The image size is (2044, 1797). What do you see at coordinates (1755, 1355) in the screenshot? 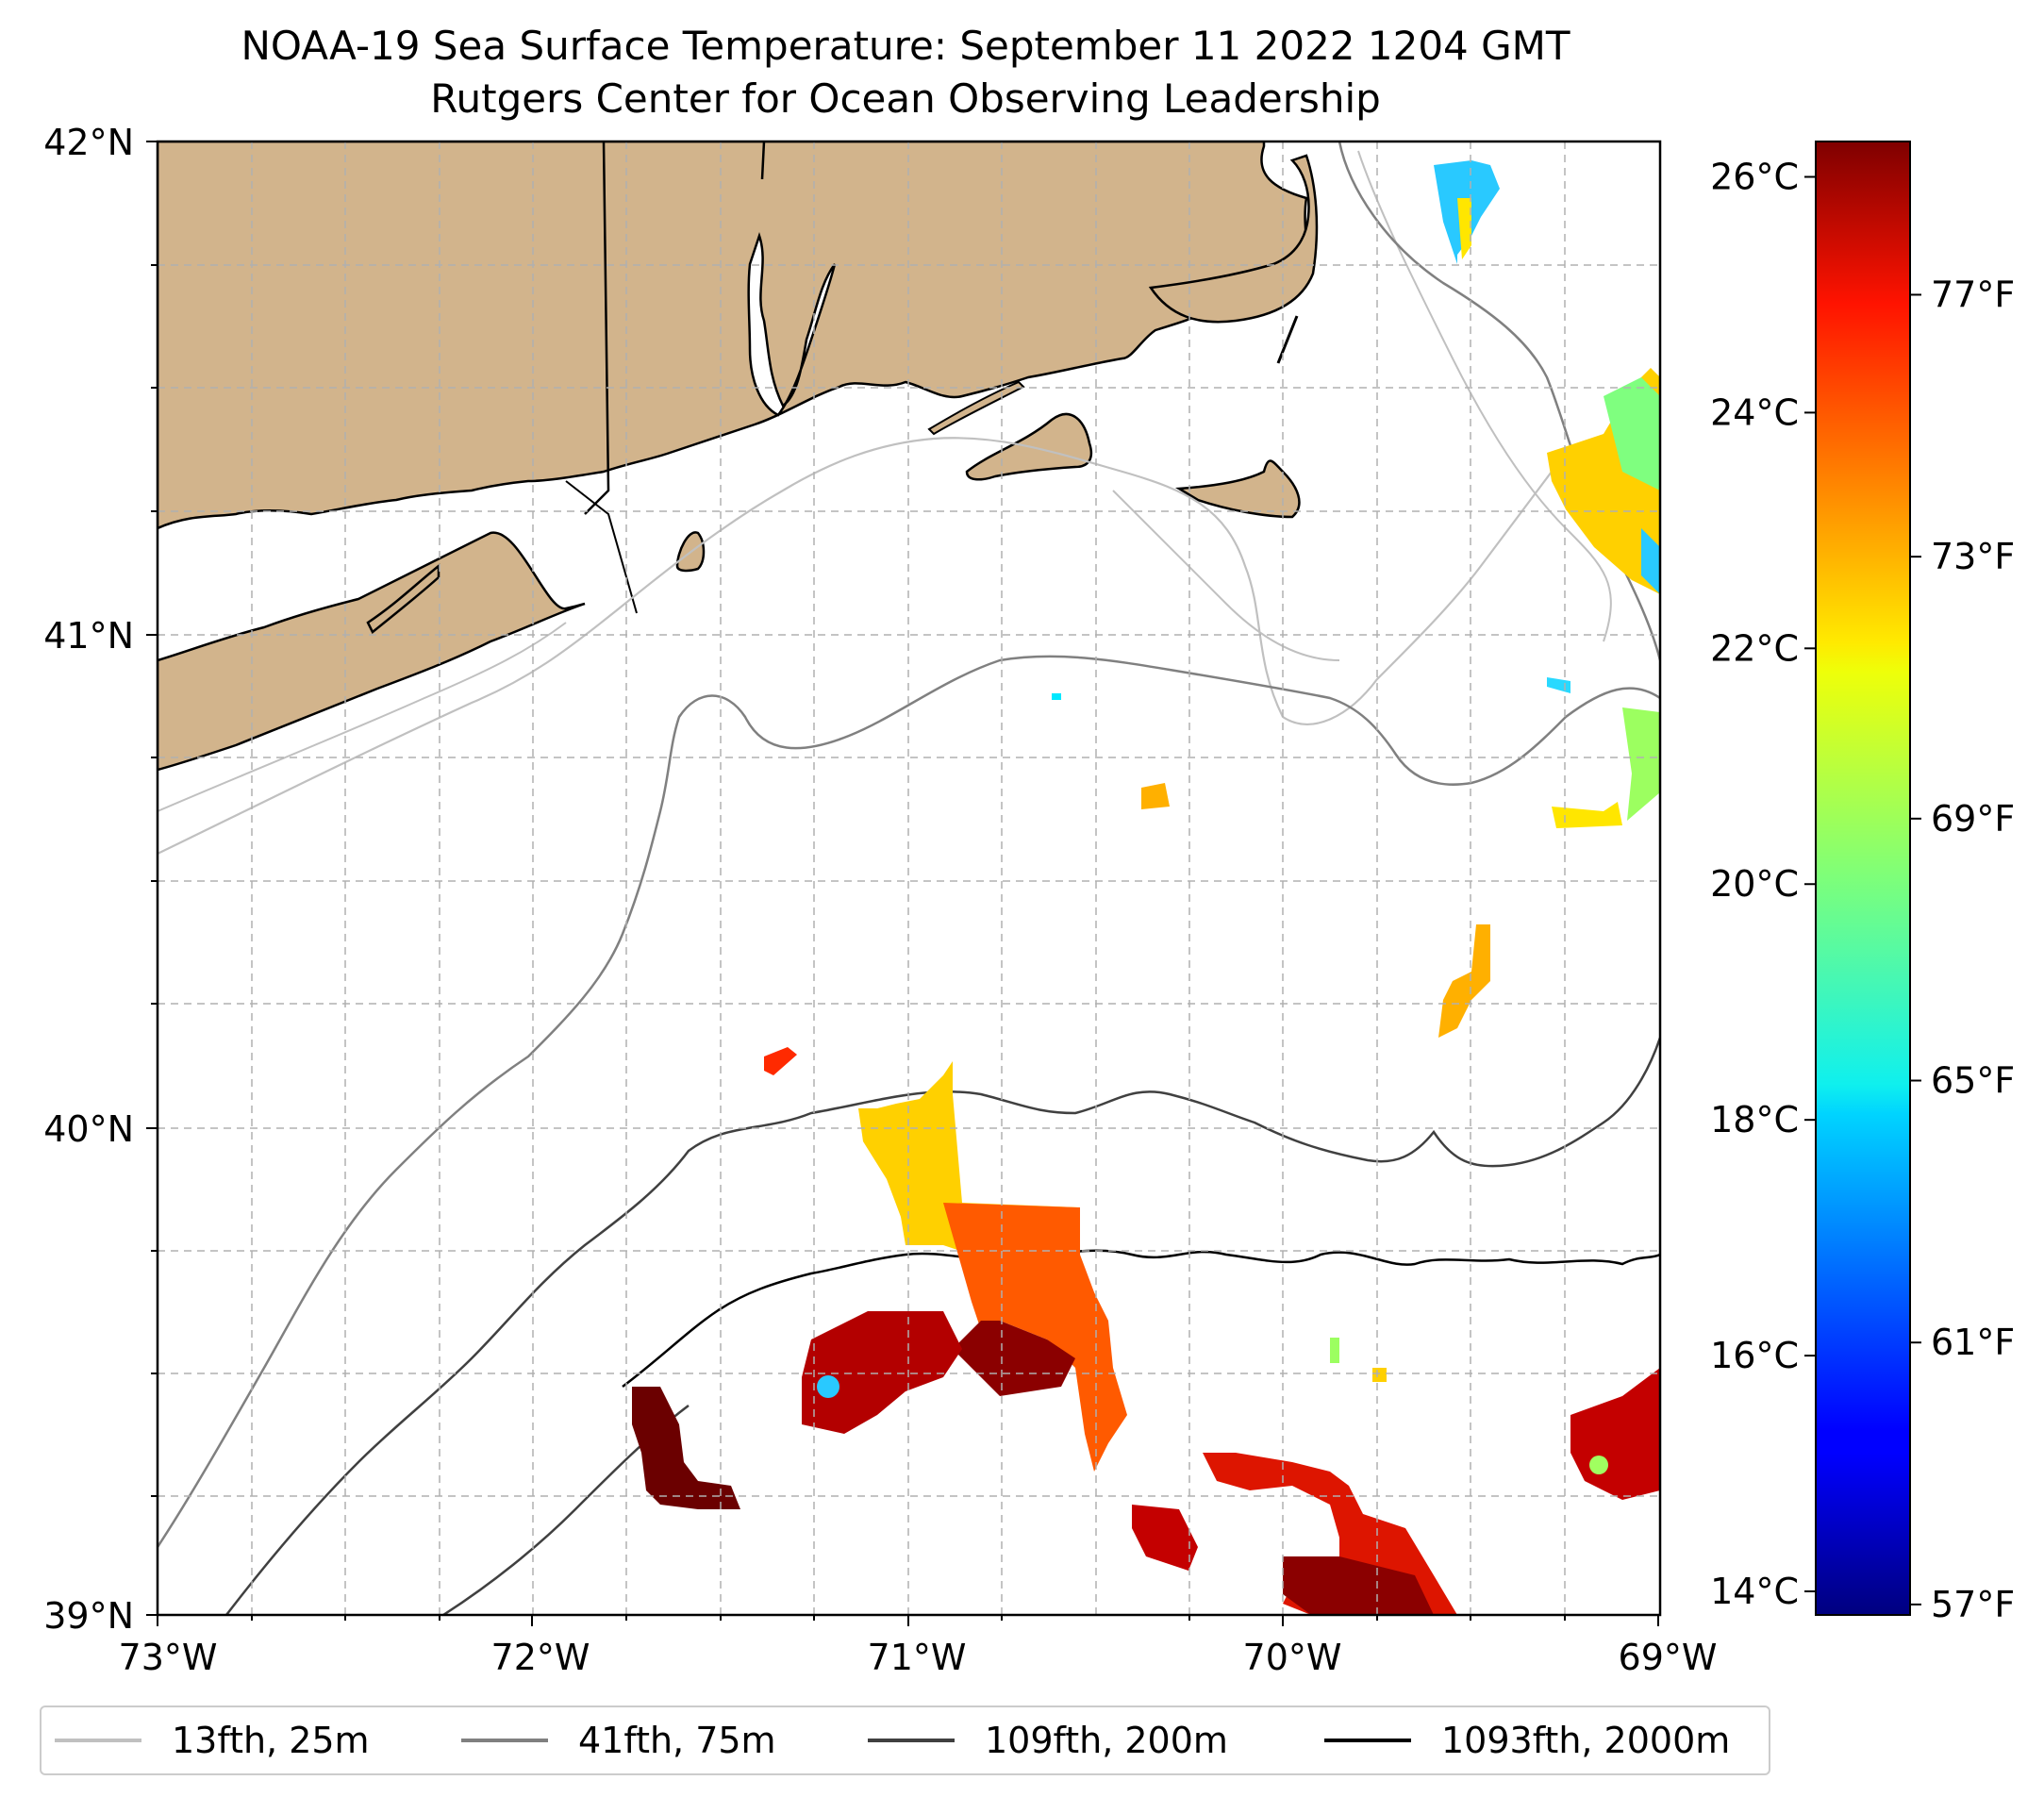
I see `colorbar-label-c-5: 16°C` at bounding box center [1755, 1355].